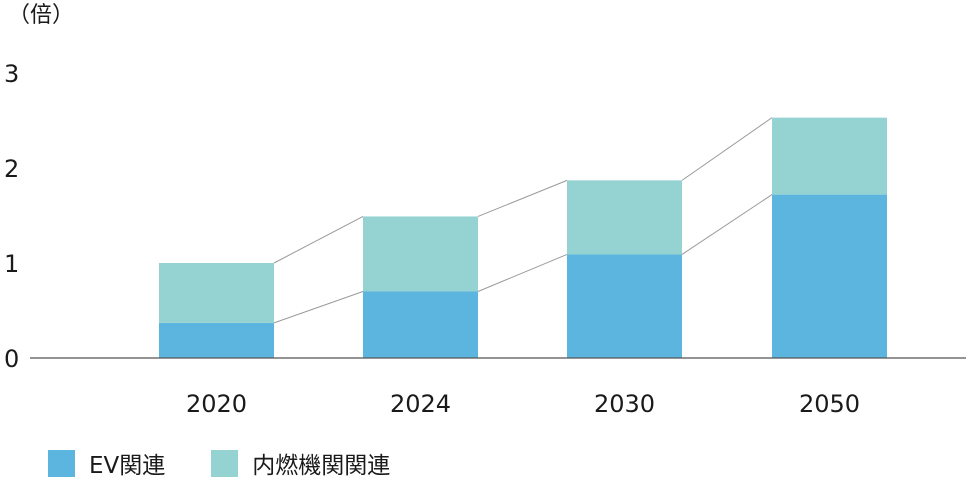  What do you see at coordinates (420, 324) in the screenshot?
I see `bar-ev-2024` at bounding box center [420, 324].